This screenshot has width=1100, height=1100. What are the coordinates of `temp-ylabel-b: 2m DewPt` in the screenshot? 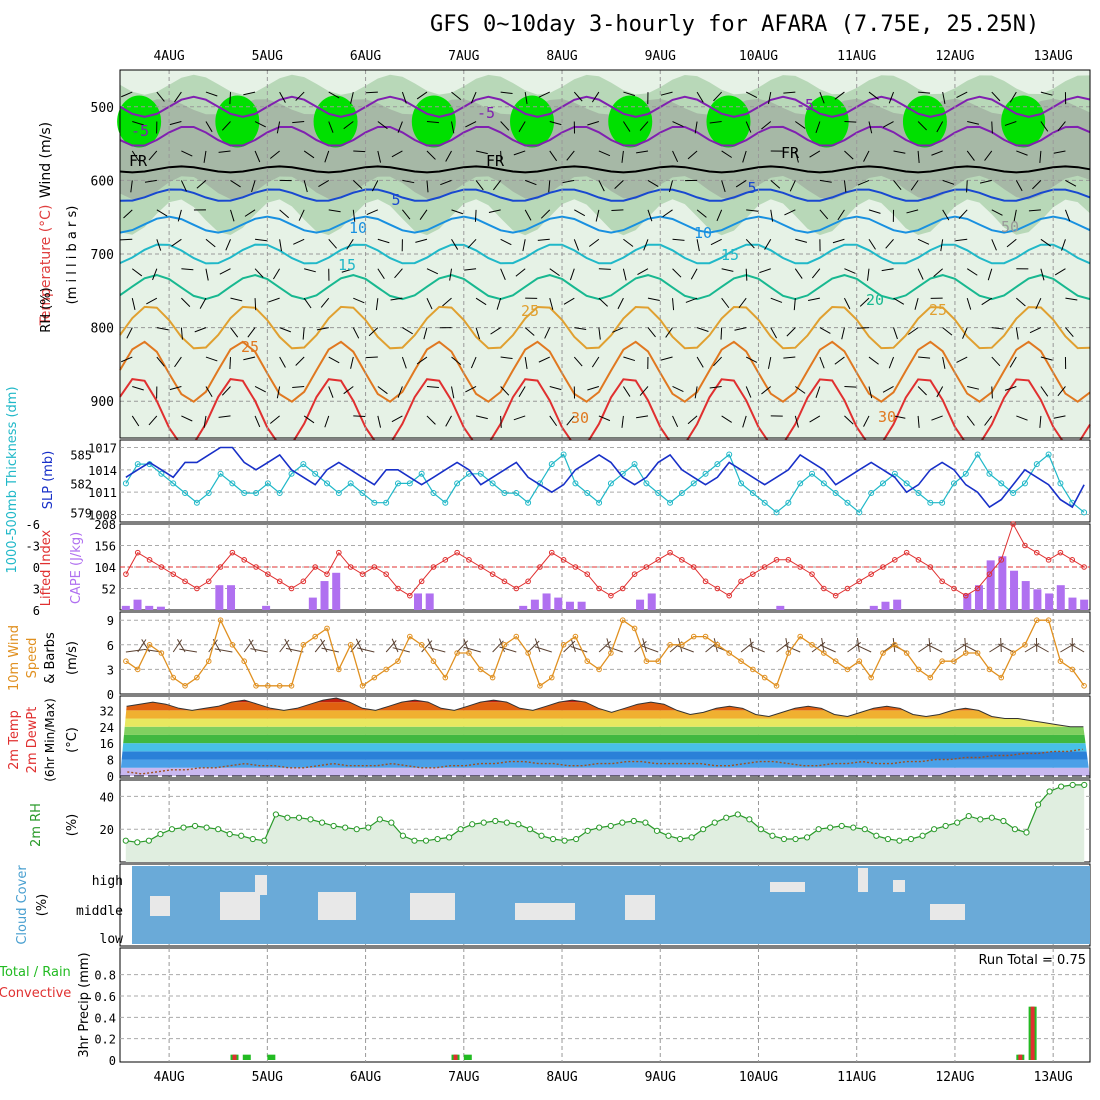 It's located at (32, 740).